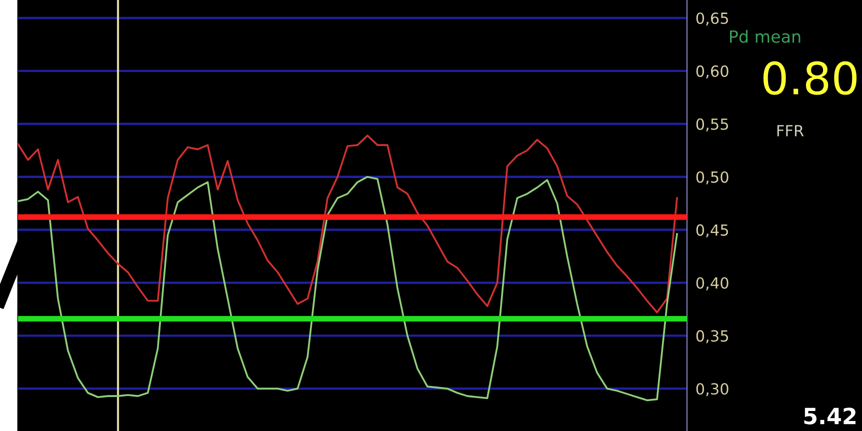 This screenshot has width=862, height=431. Describe the element at coordinates (712, 337) in the screenshot. I see `y-tick-label: 0,35` at that location.